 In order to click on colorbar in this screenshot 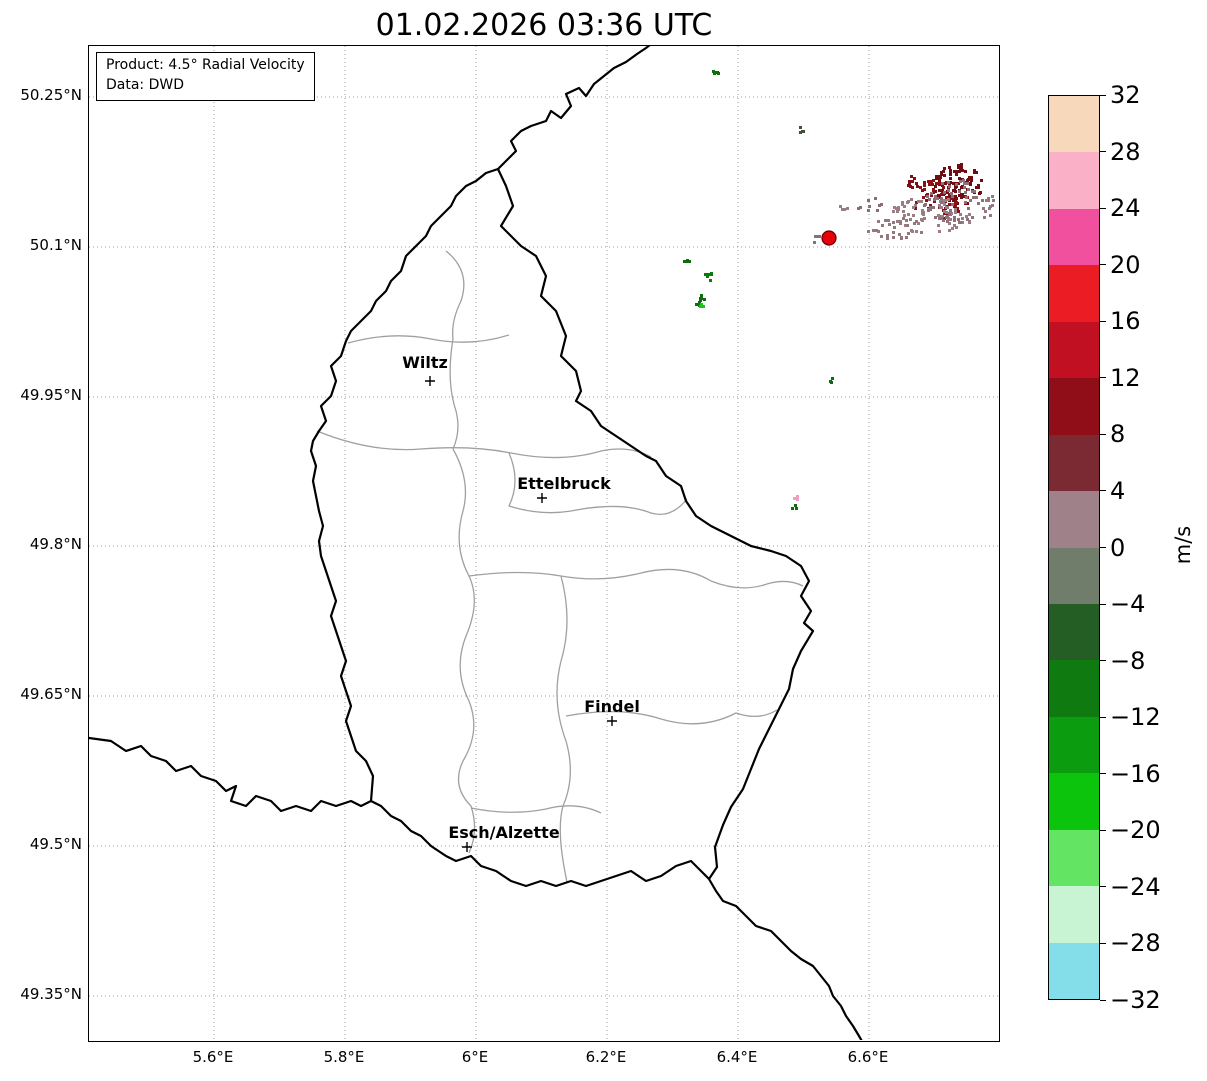, I will do `click(1074, 547)`.